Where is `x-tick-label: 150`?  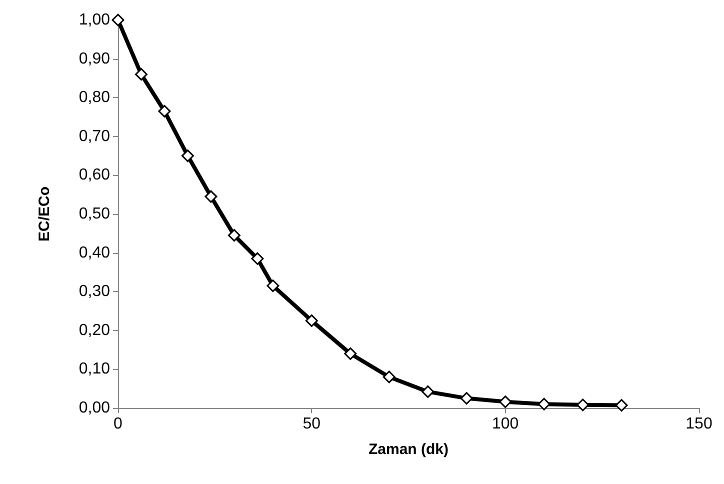 x-tick-label: 150 is located at coordinates (699, 424).